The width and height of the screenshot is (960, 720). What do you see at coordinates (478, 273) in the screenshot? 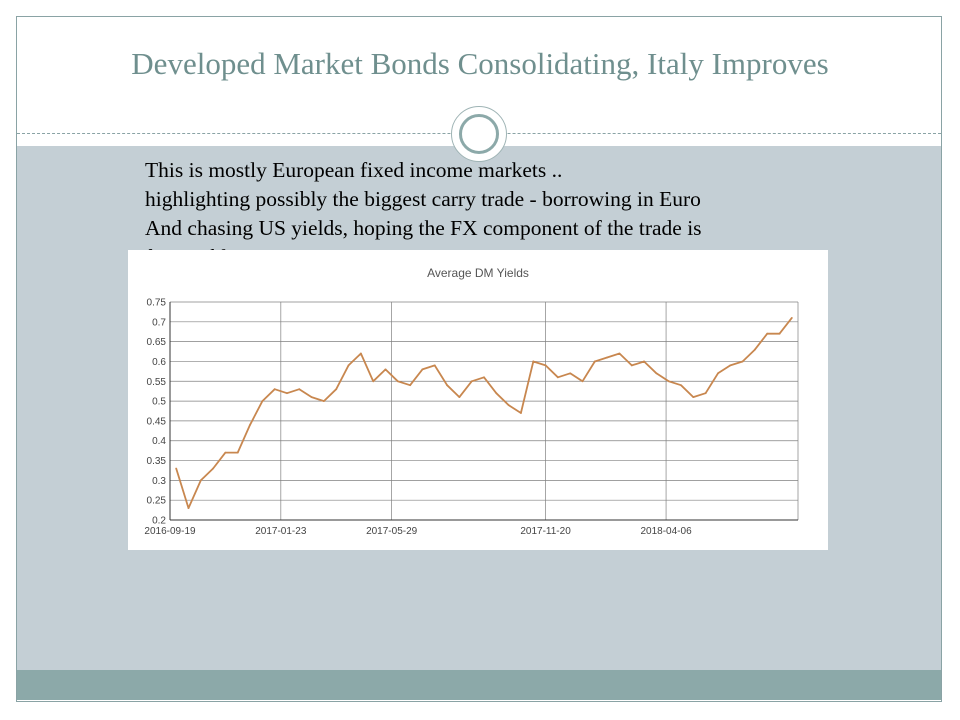
I see `chart-title: Average DM Yields` at bounding box center [478, 273].